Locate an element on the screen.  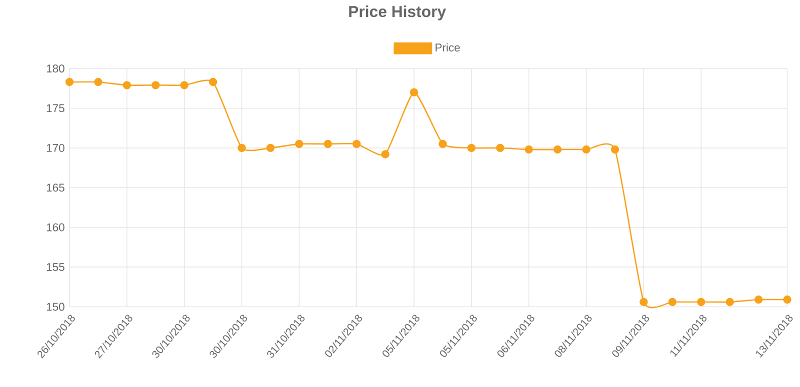
y-tick-label: 160 is located at coordinates (55, 227).